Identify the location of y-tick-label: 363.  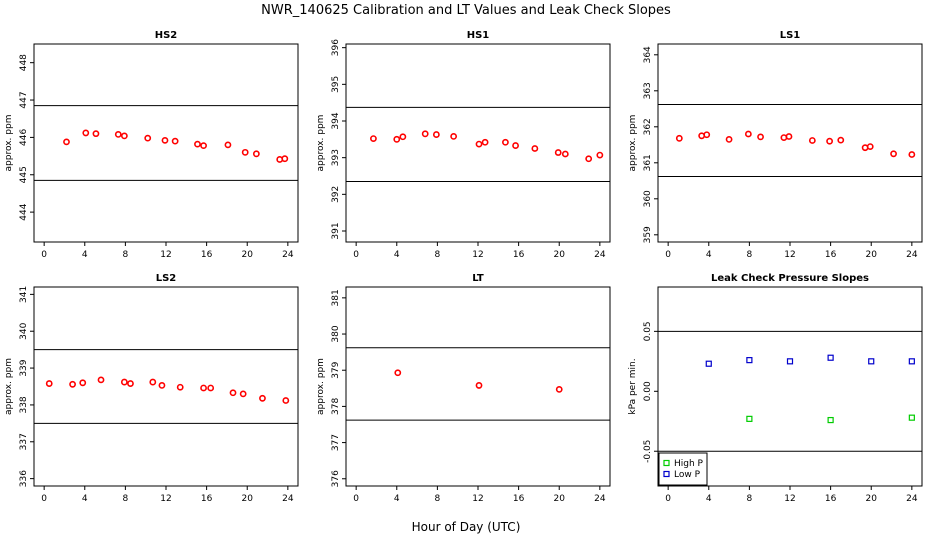
(648, 90).